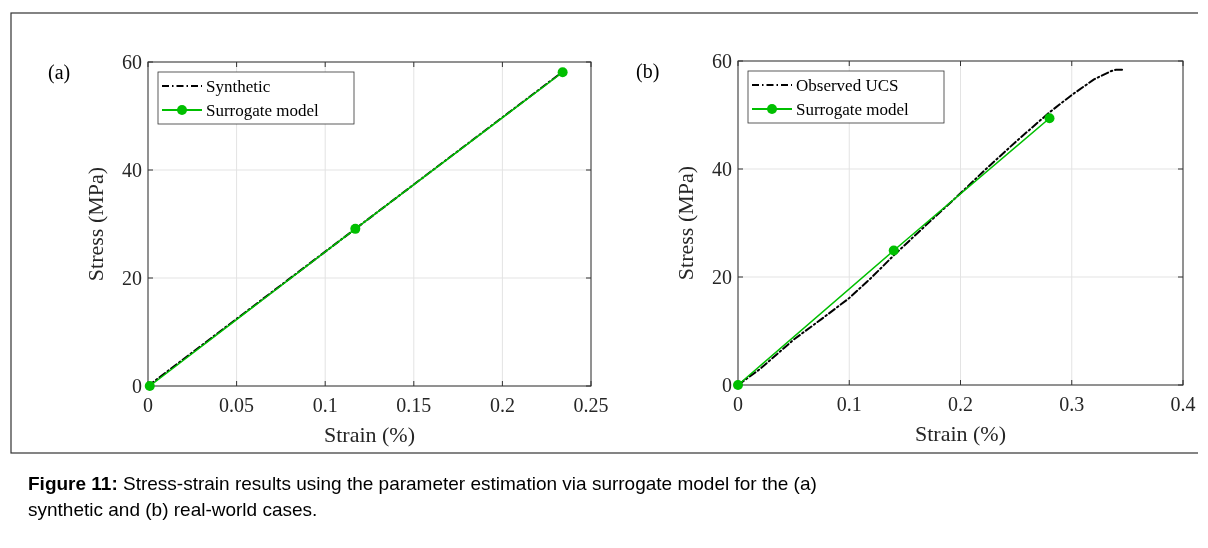 The height and width of the screenshot is (548, 1208). I want to click on x-tick-label: 0.15, so click(414, 405).